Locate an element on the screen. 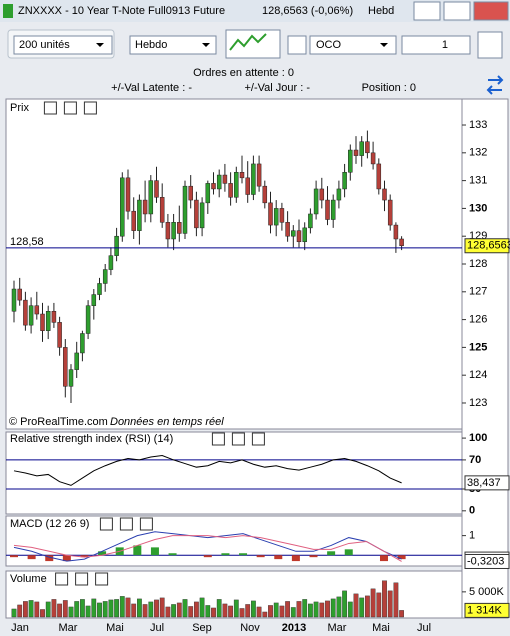 Image resolution: width=510 pixels, height=636 pixels. note: Données en temps réel is located at coordinates (167, 422).